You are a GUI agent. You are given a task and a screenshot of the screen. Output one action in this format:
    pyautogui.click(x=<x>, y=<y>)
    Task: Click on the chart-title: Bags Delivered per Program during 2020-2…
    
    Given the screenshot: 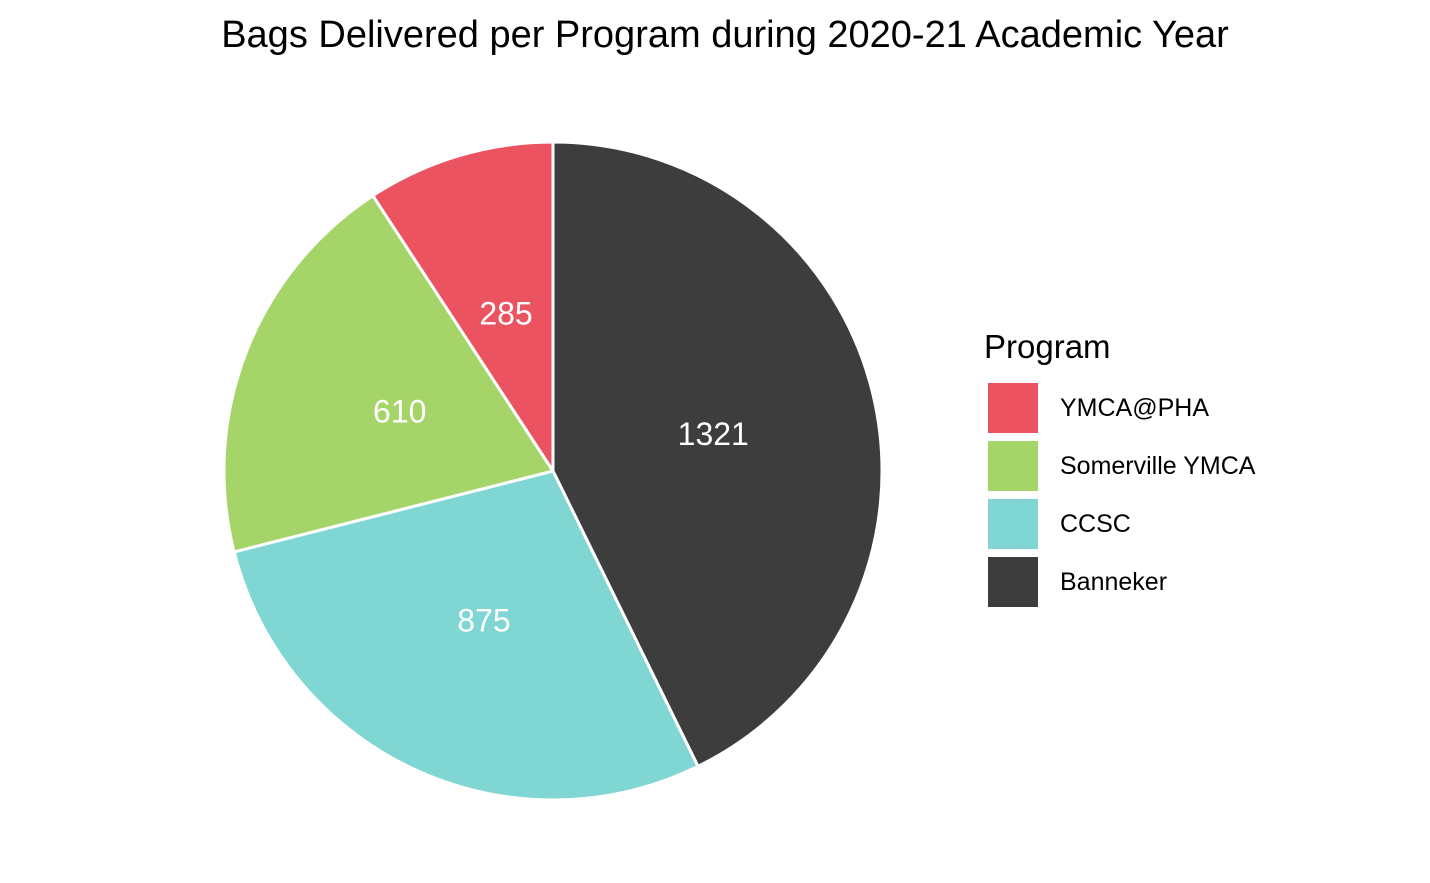 What is the action you would take?
    pyautogui.click(x=725, y=35)
    